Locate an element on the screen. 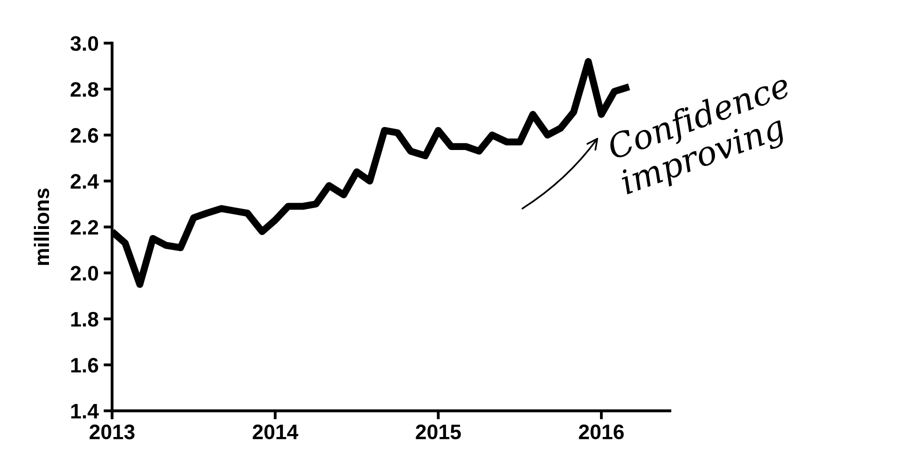 Image resolution: width=904 pixels, height=459 pixels. x-tick-label: 2014 is located at coordinates (275, 432).